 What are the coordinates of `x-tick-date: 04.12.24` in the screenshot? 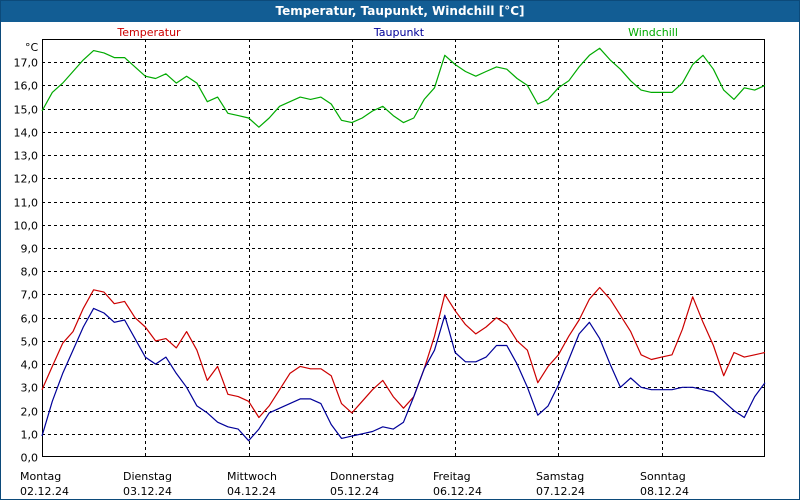 It's located at (251, 491).